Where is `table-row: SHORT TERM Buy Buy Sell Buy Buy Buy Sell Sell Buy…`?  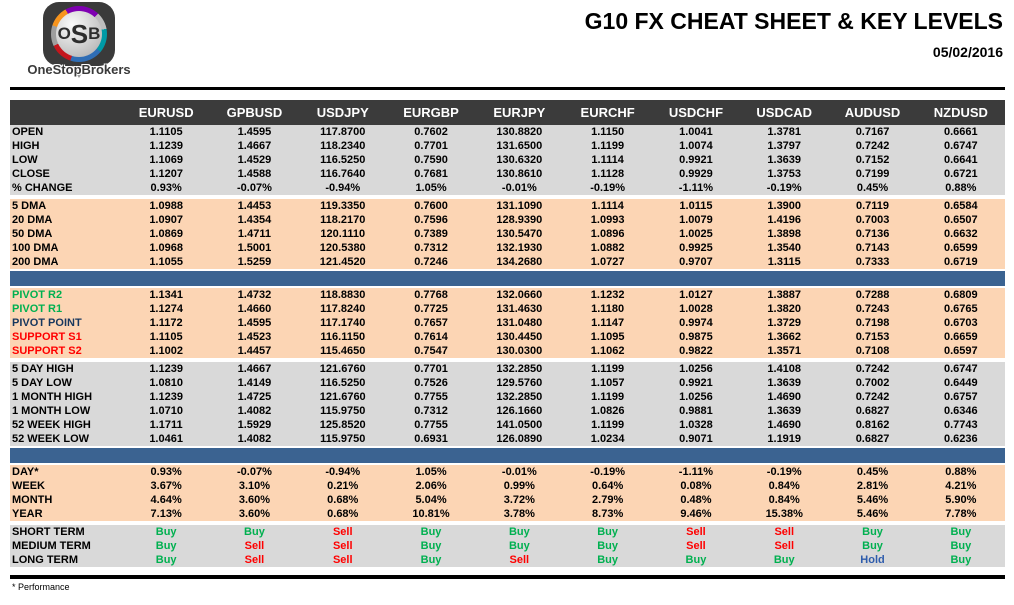
table-row: SHORT TERM Buy Buy Sell Buy Buy Buy Sell Sell Buy… is located at coordinates (507, 532).